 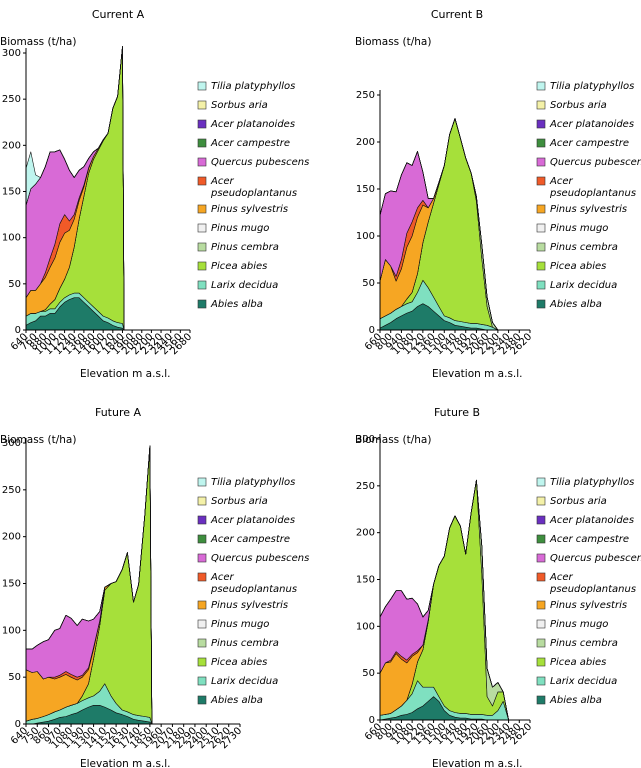 I want to click on legend-label: Tilia platyphyllos, so click(x=253, y=86).